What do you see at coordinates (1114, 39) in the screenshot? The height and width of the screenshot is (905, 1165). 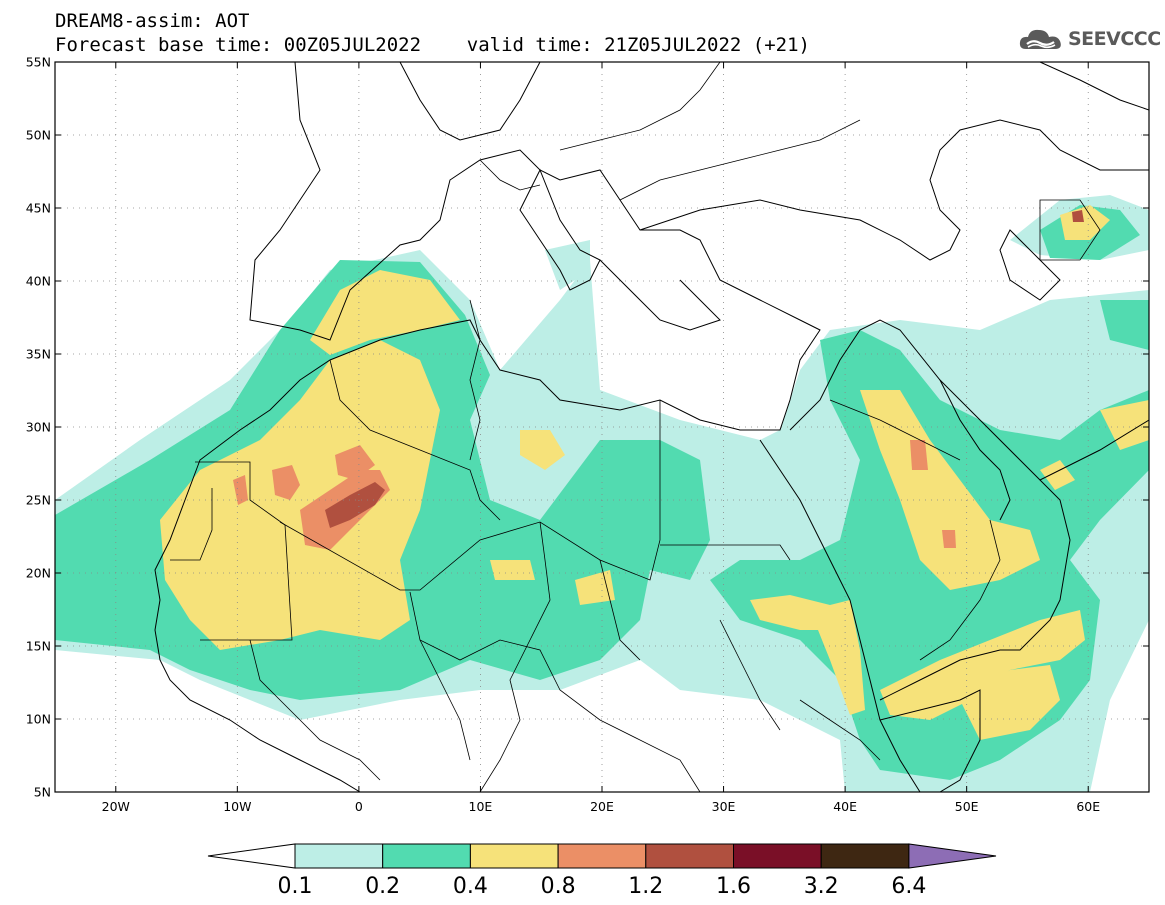 I see `logo-text: SEEVCCC` at bounding box center [1114, 39].